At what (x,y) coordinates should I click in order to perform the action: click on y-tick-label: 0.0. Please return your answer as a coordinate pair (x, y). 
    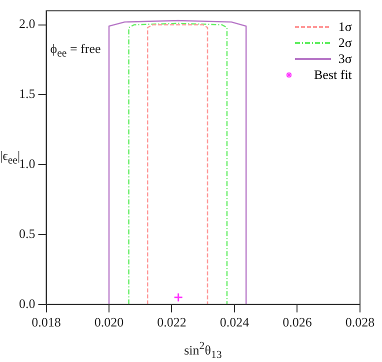
    Looking at the image, I should click on (27, 303).